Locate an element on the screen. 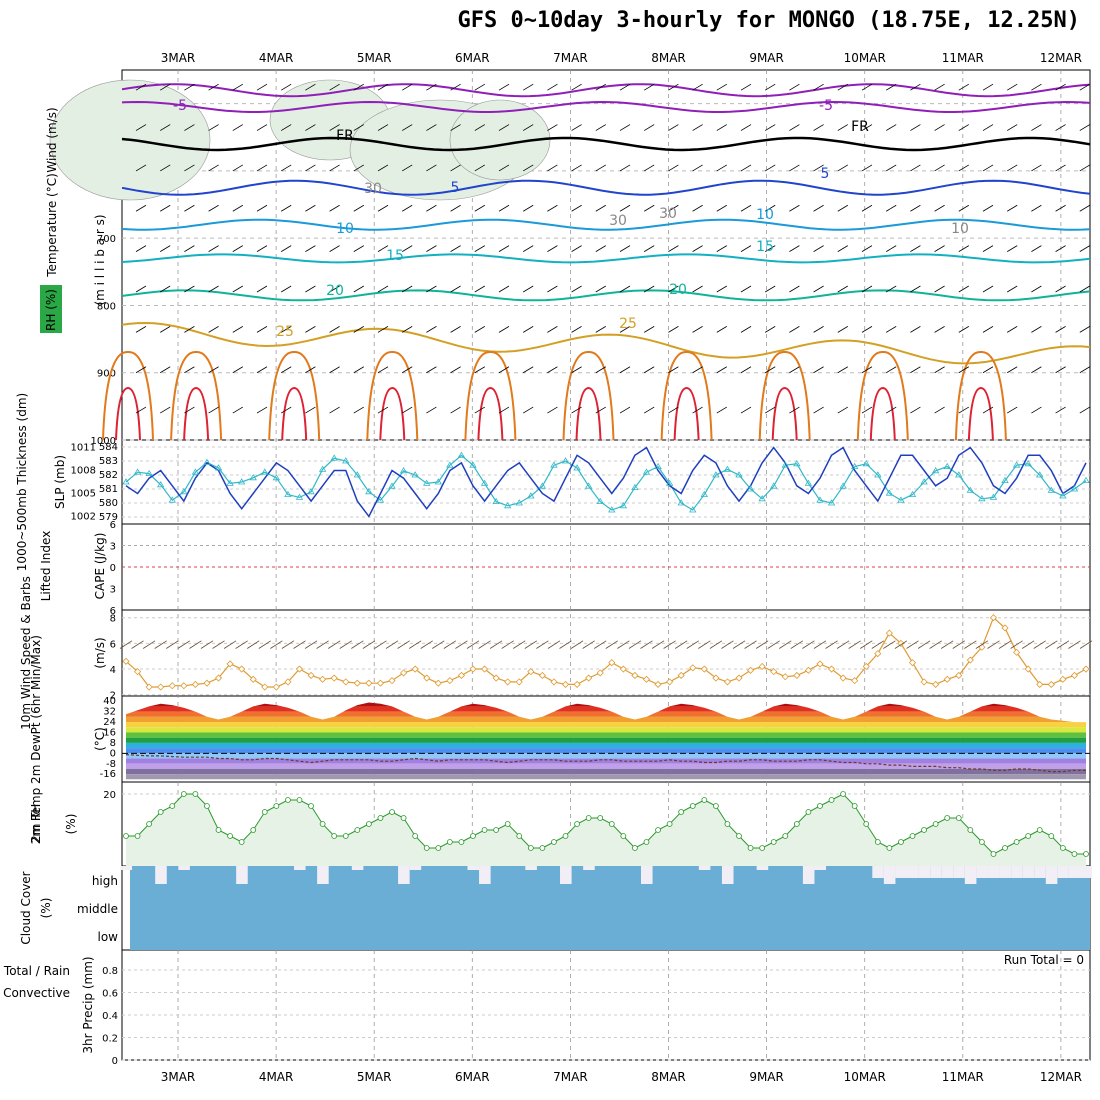 The height and width of the screenshot is (1100, 1100). pressure-tick: 900 is located at coordinates (106, 374).